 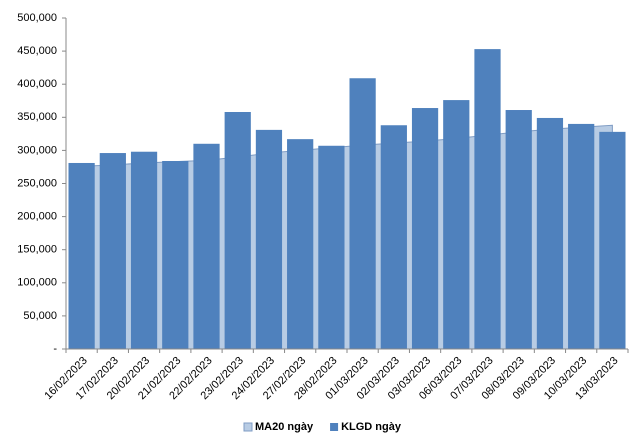 I want to click on y-tick-label: 250,000, so click(x=37, y=183).